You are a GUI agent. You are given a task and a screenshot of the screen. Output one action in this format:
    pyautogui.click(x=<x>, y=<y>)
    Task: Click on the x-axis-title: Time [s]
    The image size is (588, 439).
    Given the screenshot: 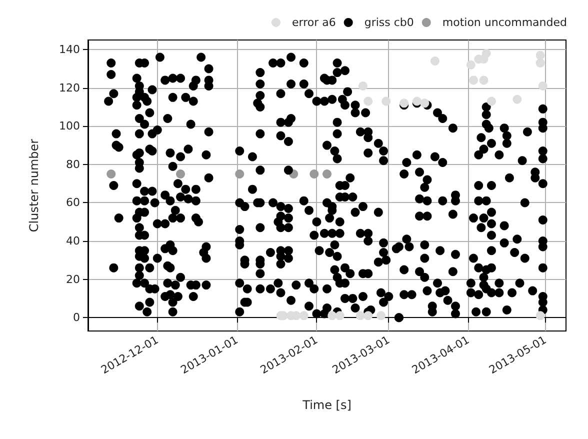 What is the action you would take?
    pyautogui.click(x=327, y=405)
    